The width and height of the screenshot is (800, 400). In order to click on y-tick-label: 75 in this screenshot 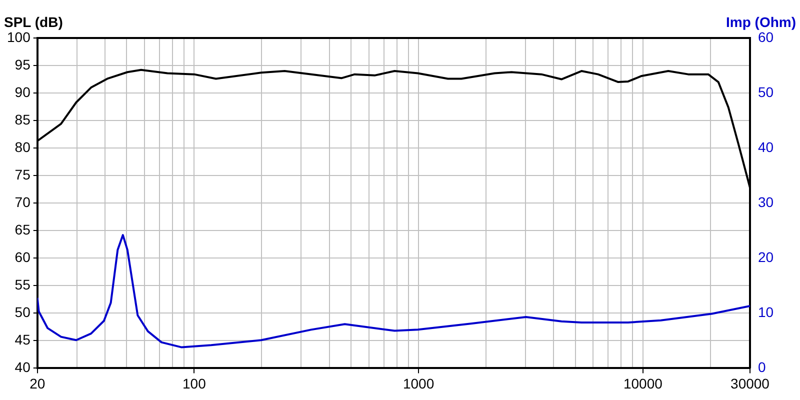, I will do `click(22, 174)`.